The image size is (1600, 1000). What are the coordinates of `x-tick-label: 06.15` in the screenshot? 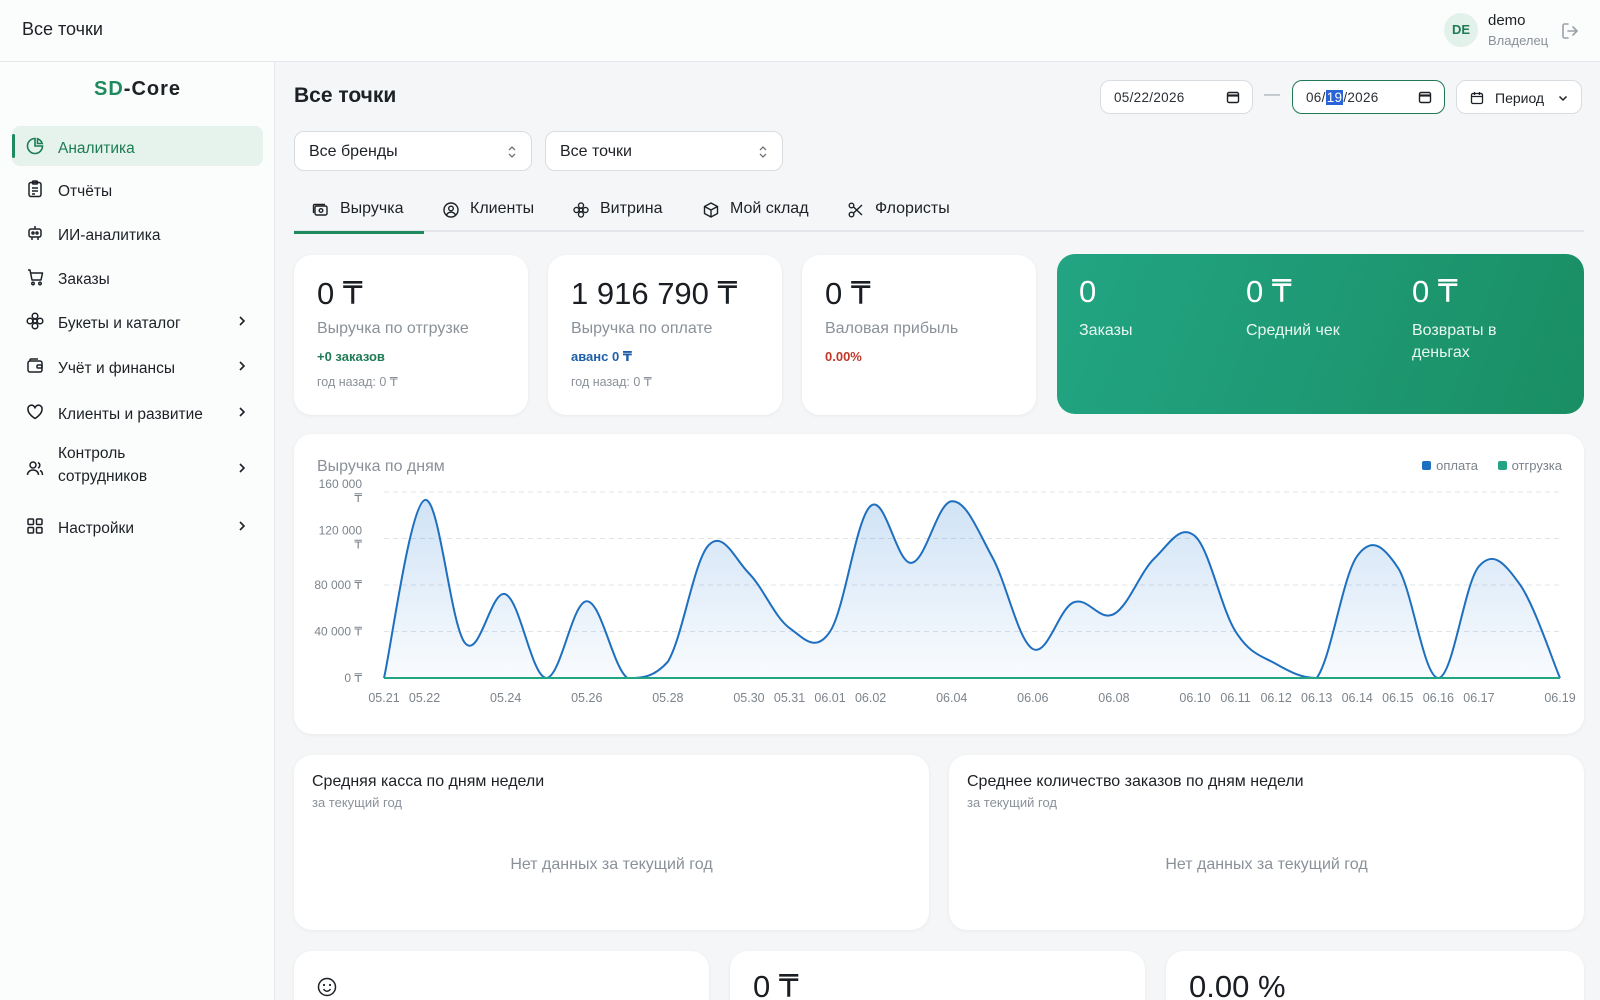 It's located at (1397, 698).